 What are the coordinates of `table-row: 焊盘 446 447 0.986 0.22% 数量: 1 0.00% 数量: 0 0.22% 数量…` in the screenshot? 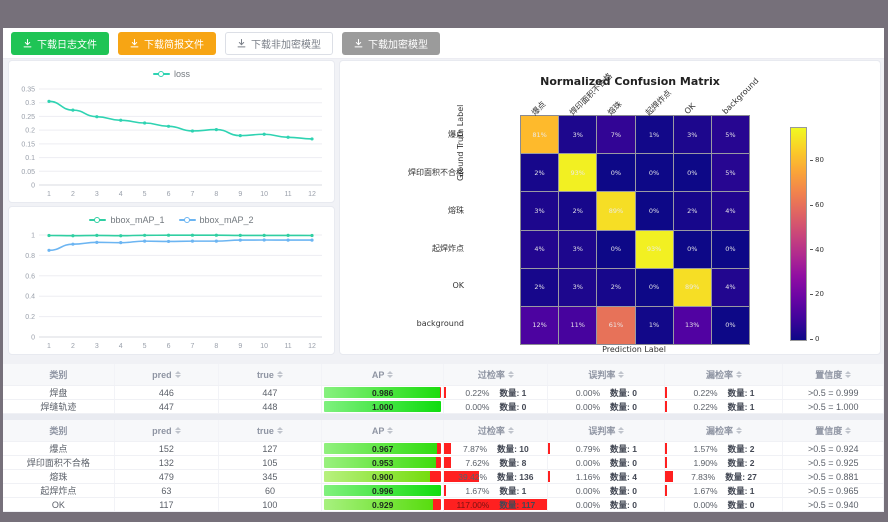 It's located at (443, 393).